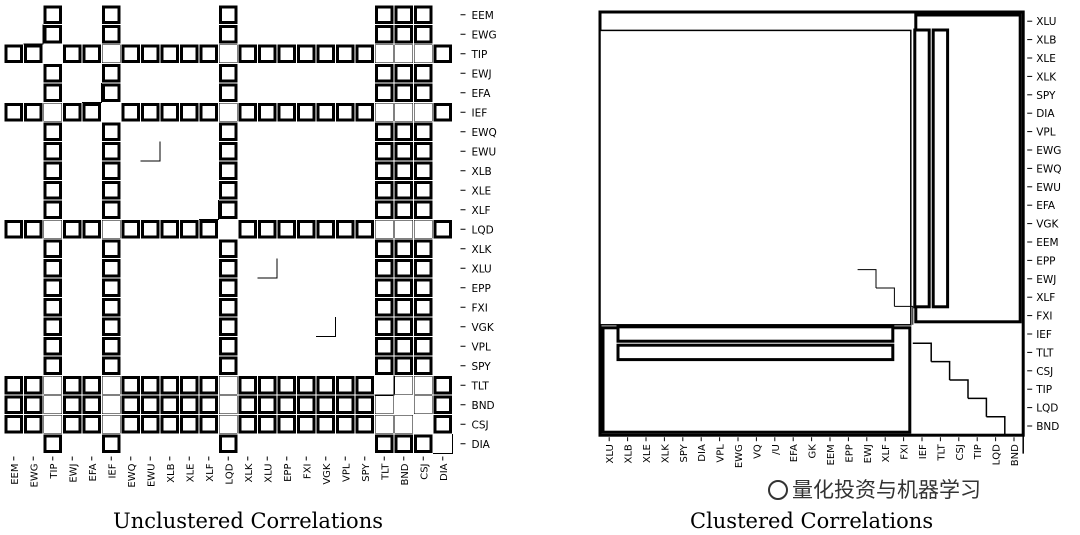  What do you see at coordinates (1045, 114) in the screenshot?
I see `row-label: DIA` at bounding box center [1045, 114].